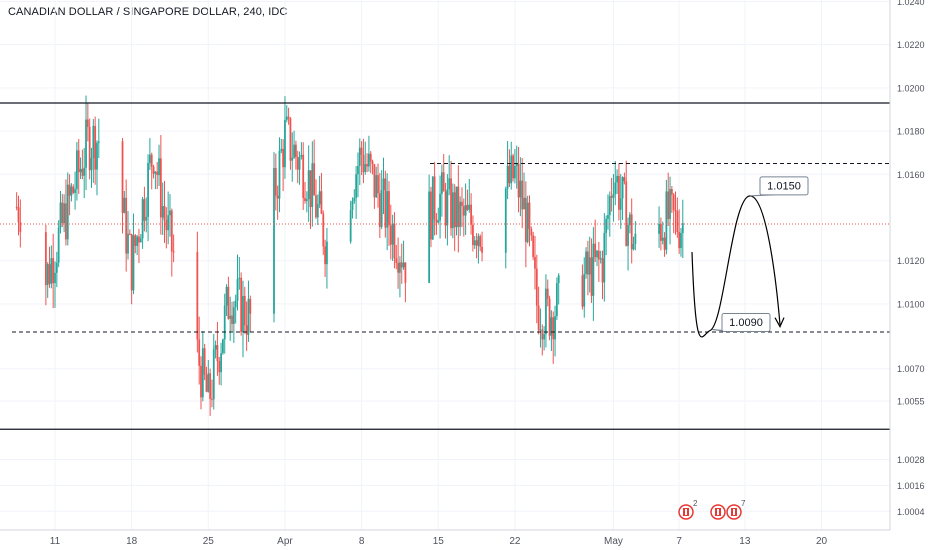  What do you see at coordinates (613, 541) in the screenshot?
I see `time-tick-label: May` at bounding box center [613, 541].